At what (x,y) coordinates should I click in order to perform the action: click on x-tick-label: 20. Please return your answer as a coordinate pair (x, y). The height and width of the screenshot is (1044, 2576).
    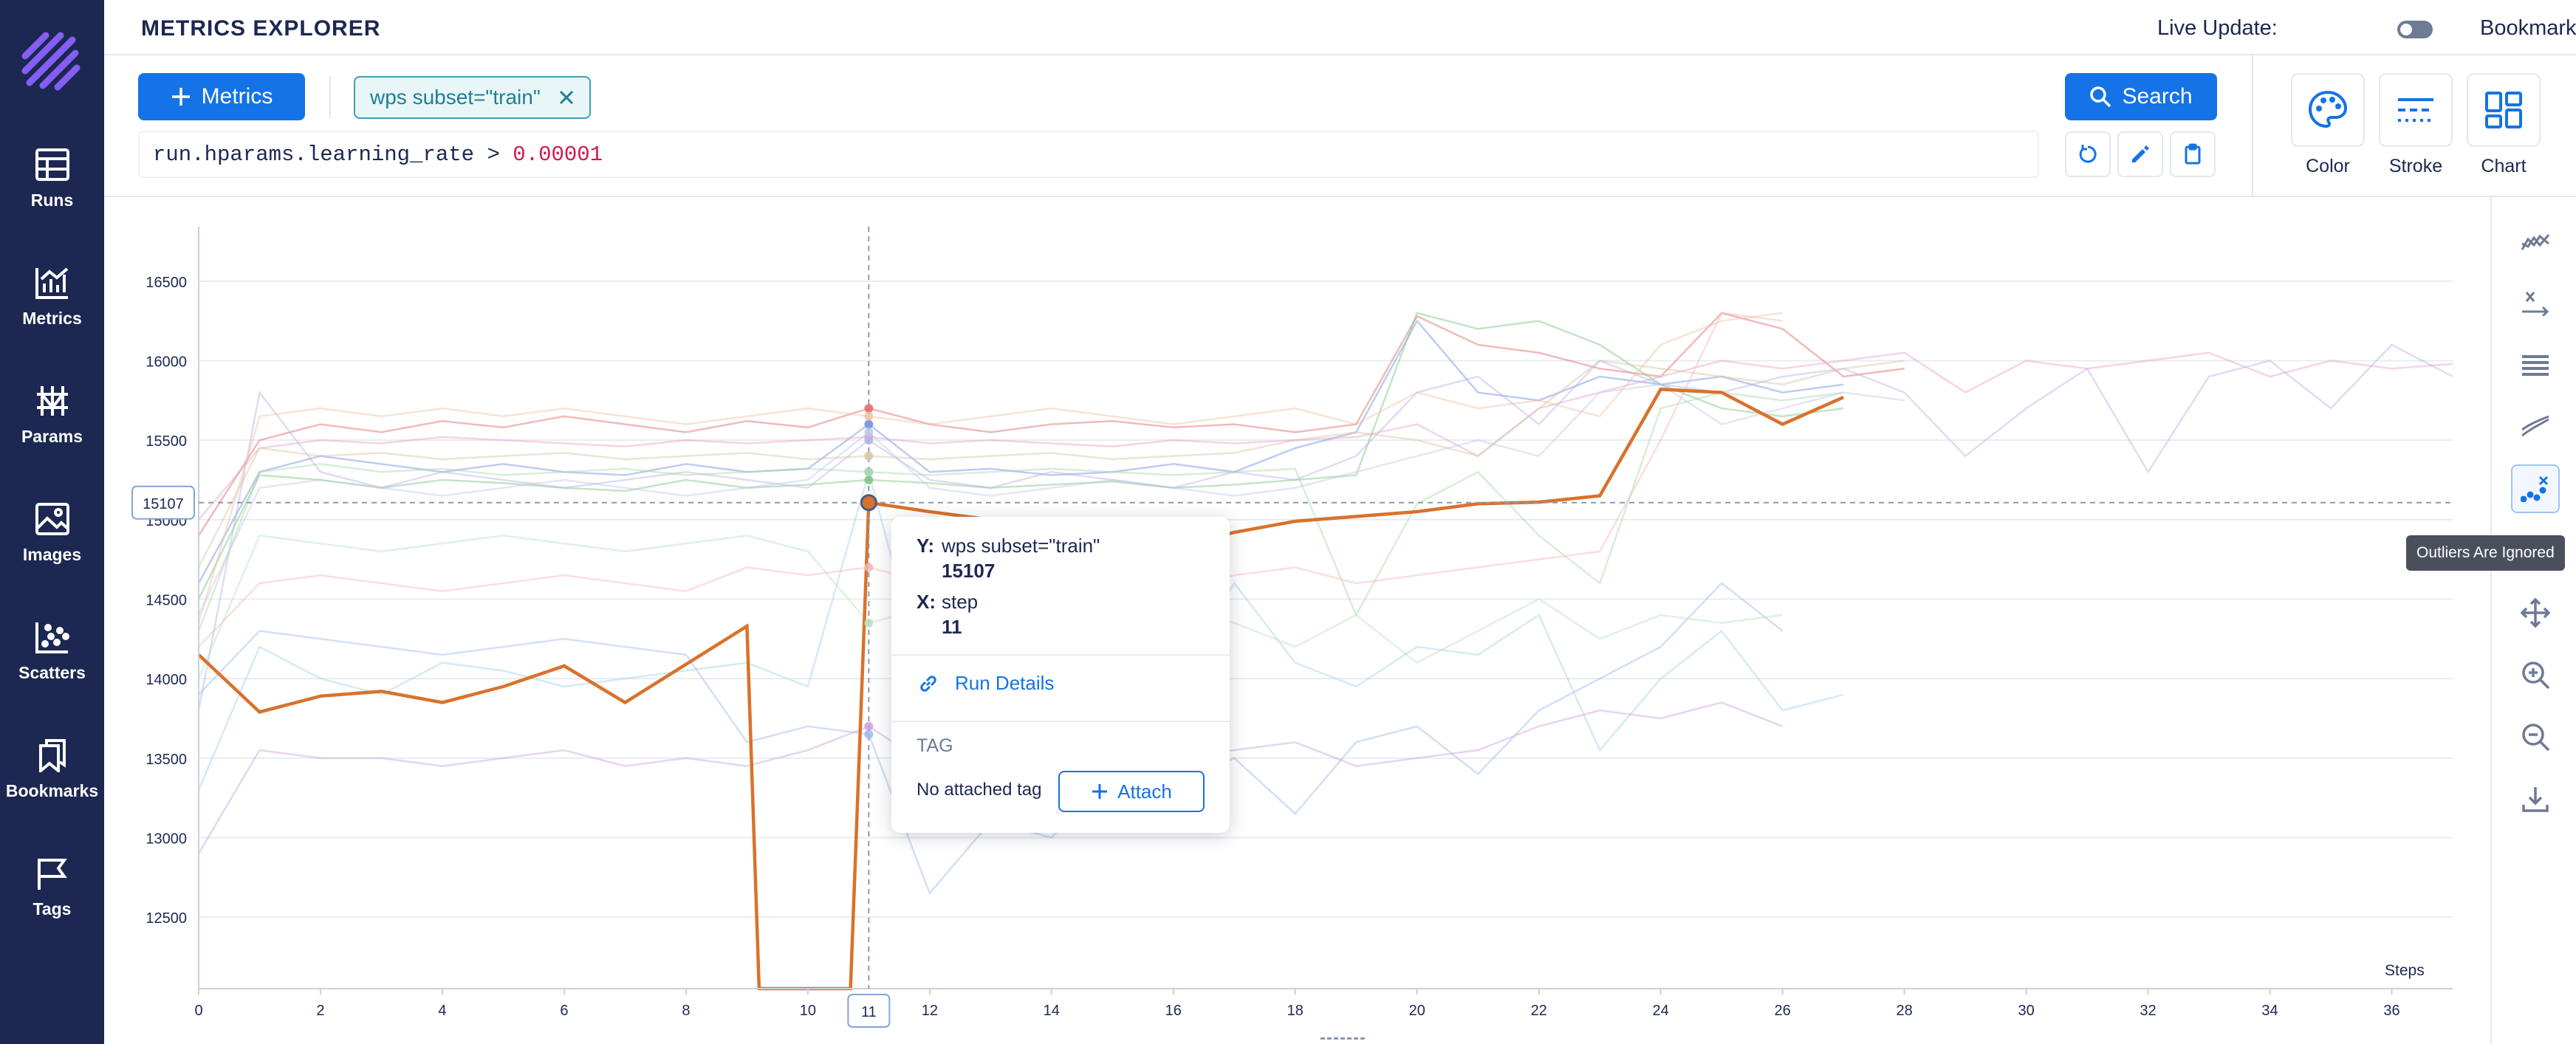
    Looking at the image, I should click on (1417, 1011).